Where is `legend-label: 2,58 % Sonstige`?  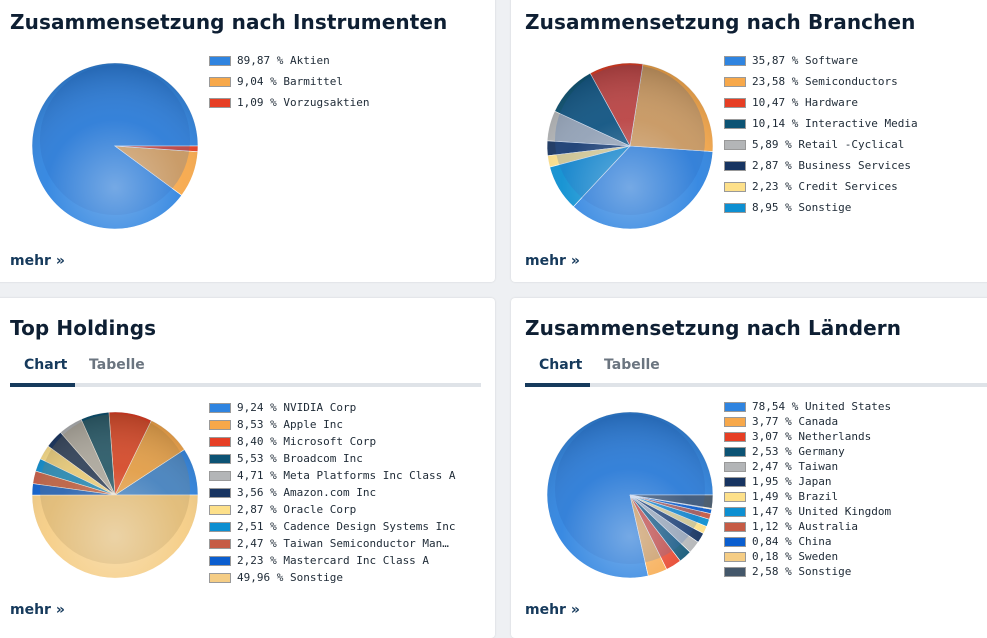 legend-label: 2,58 % Sonstige is located at coordinates (802, 571).